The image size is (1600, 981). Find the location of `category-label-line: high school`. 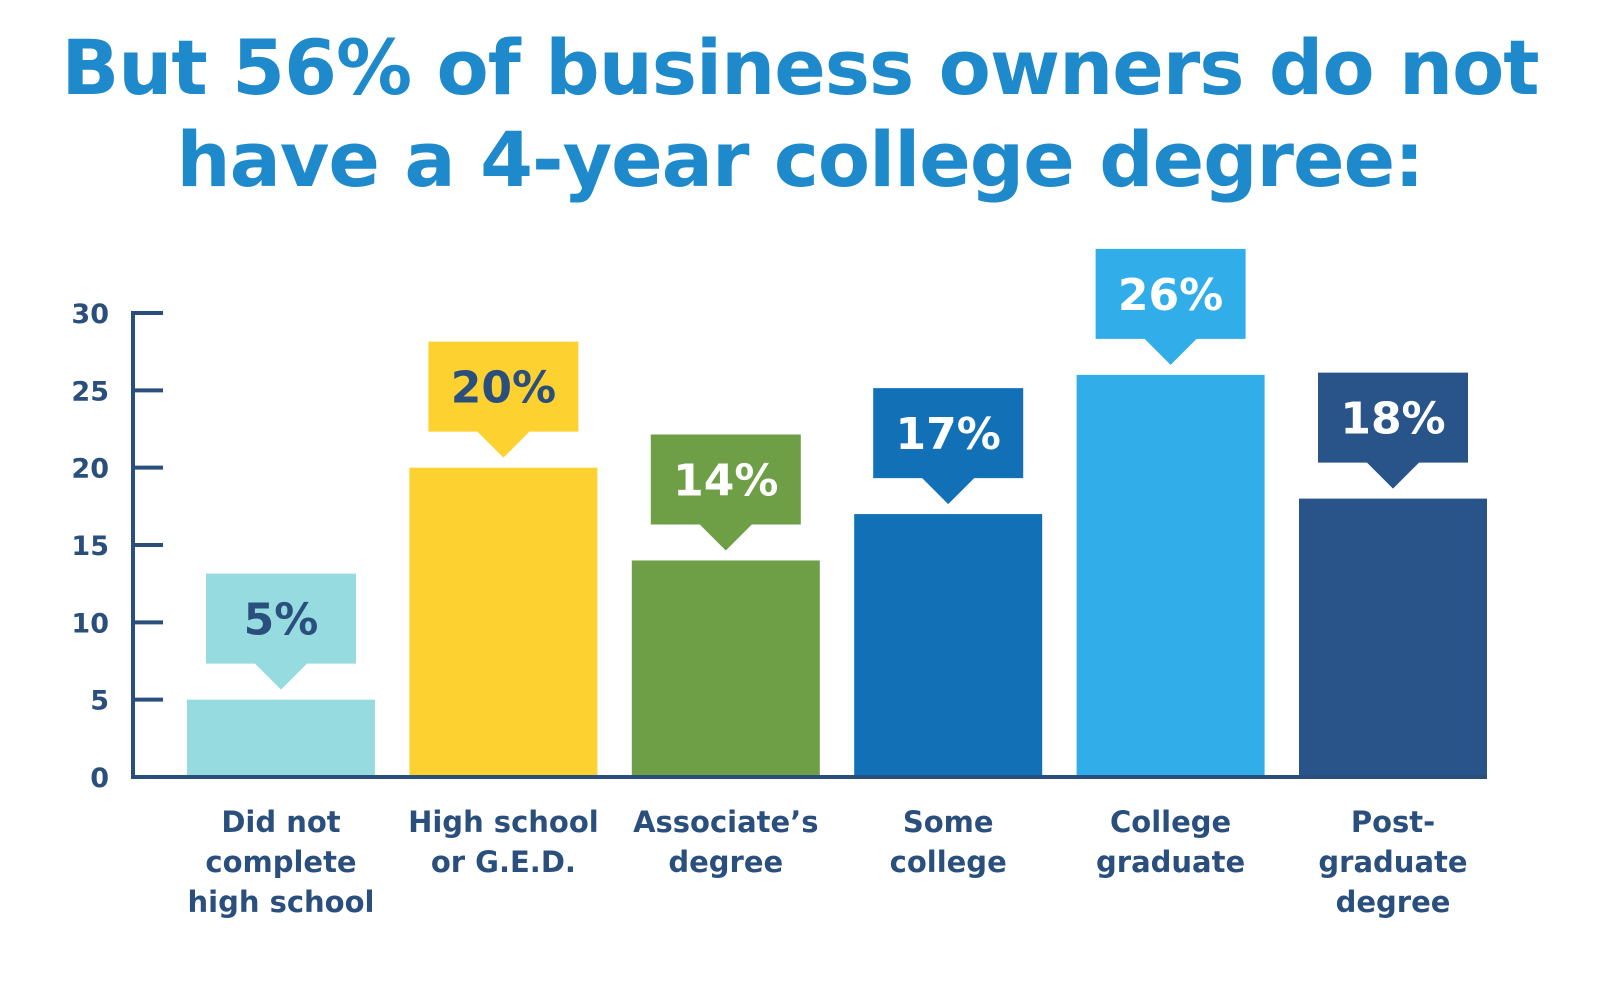

category-label-line: high school is located at coordinates (281, 902).